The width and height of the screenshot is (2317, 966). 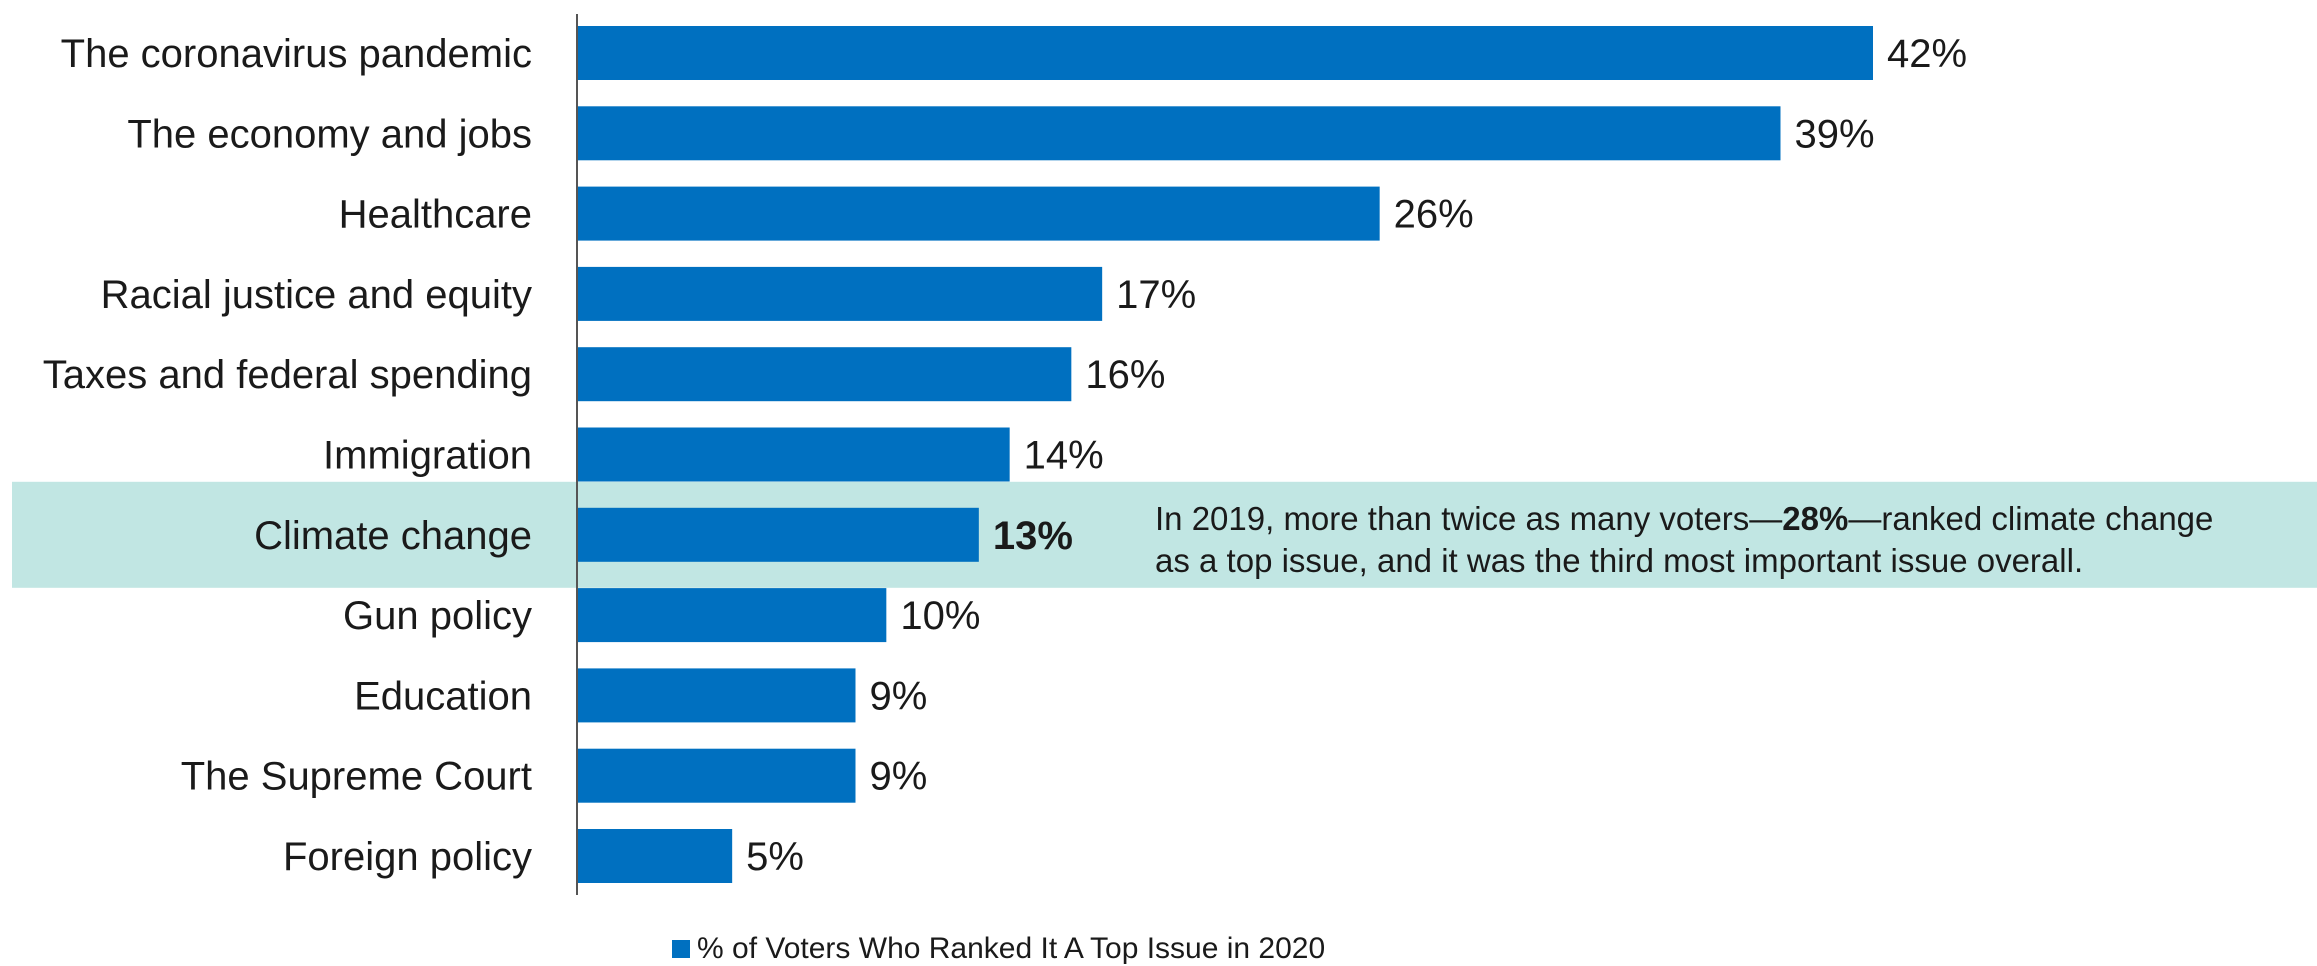 What do you see at coordinates (1156, 295) in the screenshot?
I see `value-label: 17%` at bounding box center [1156, 295].